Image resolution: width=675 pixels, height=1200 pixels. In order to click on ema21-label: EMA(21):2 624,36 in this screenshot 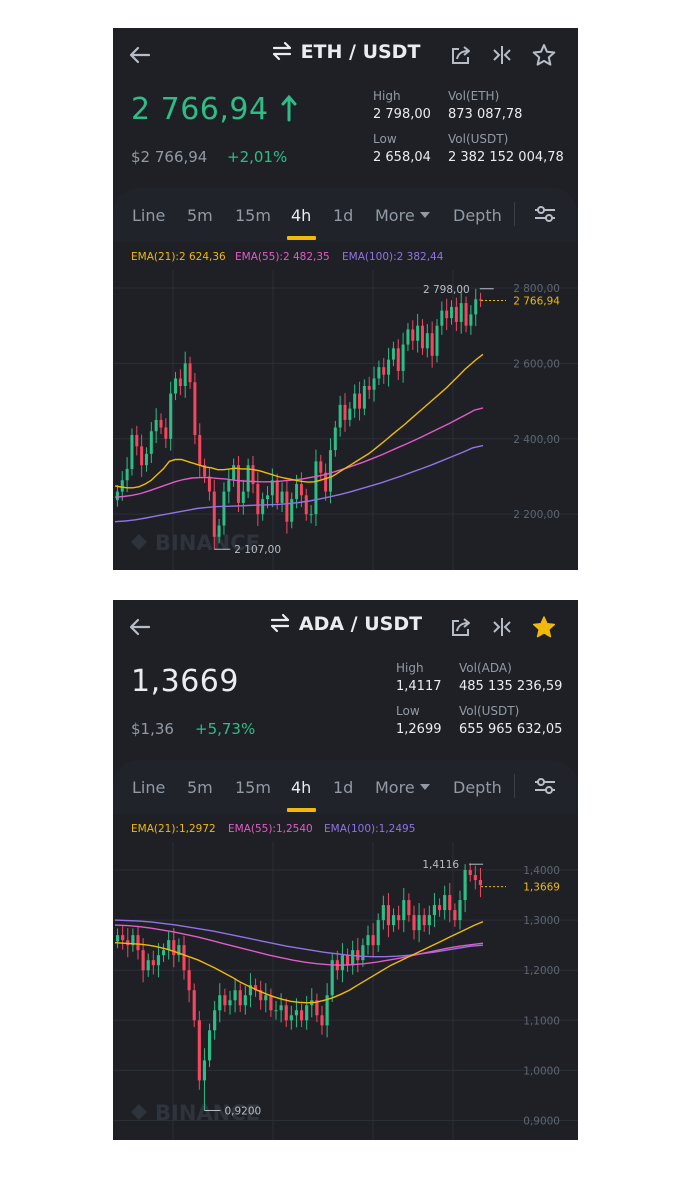, I will do `click(178, 257)`.